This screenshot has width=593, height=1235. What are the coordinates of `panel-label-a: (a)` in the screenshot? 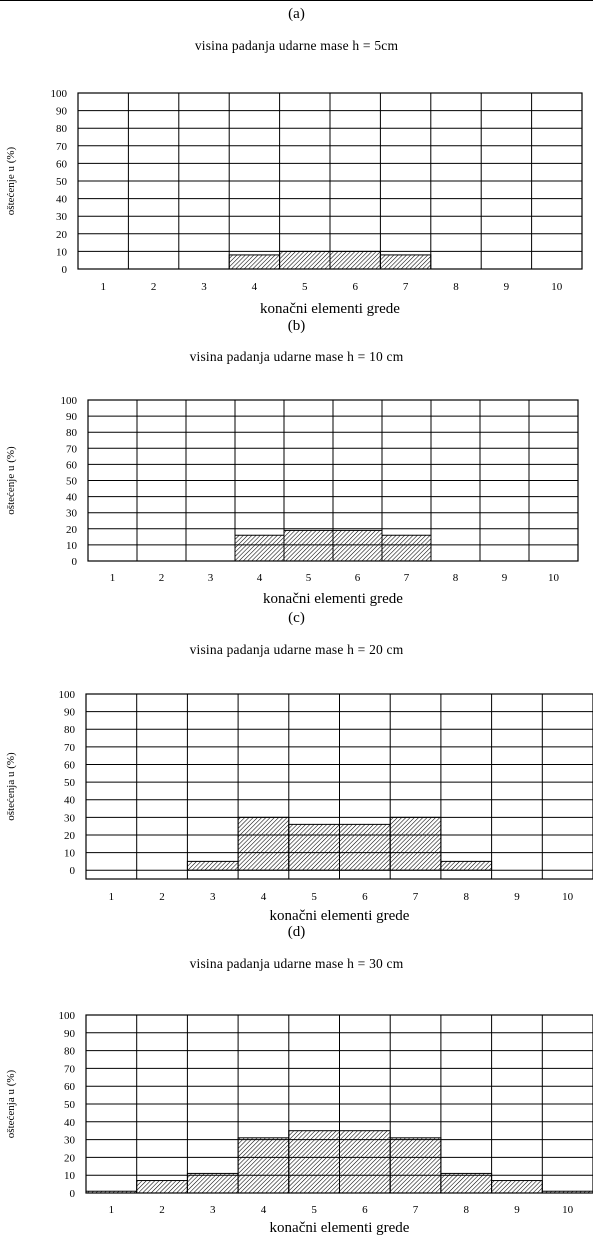 It's located at (296, 14).